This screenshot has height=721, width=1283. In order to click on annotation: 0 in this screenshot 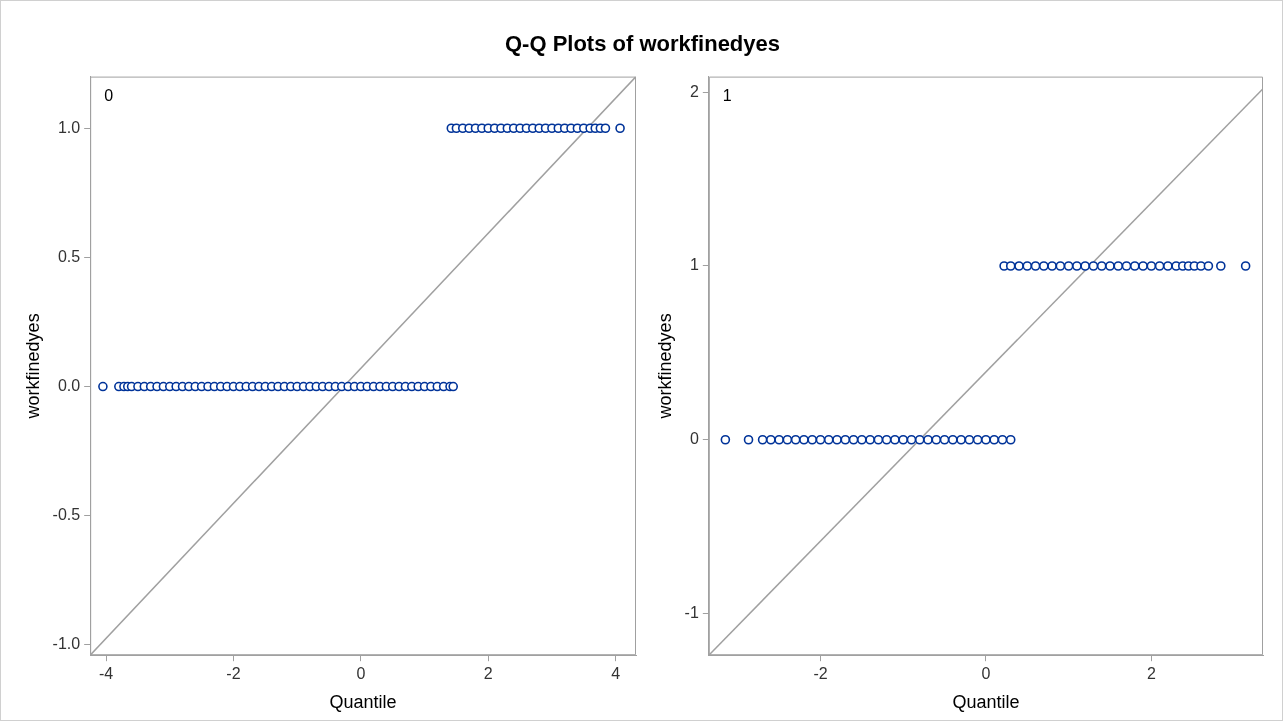, I will do `click(109, 96)`.